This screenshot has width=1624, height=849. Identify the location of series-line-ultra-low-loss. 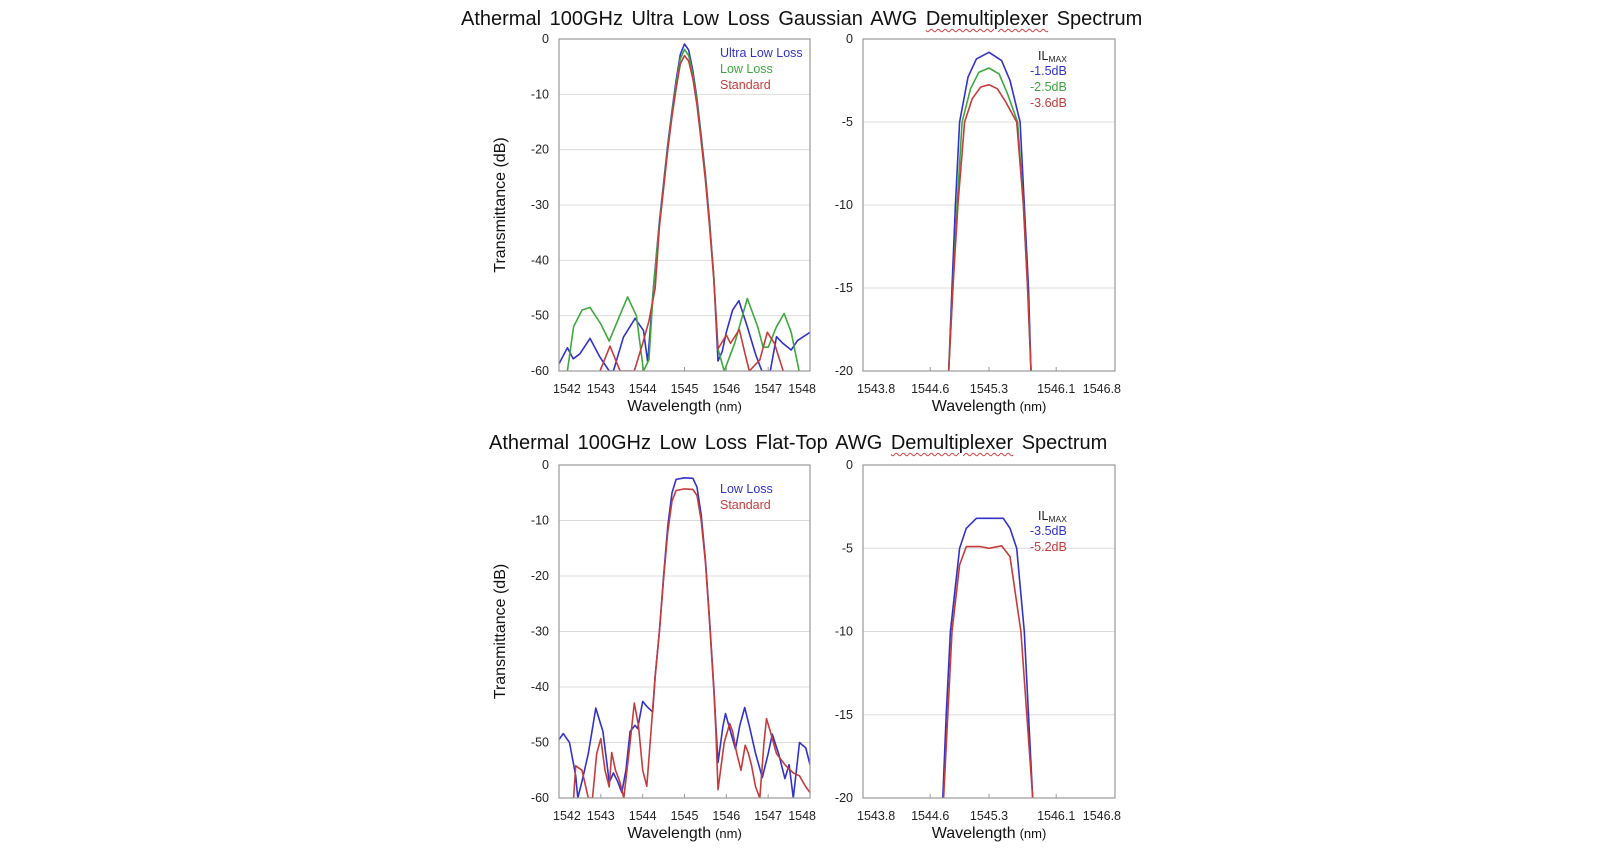
(684, 207).